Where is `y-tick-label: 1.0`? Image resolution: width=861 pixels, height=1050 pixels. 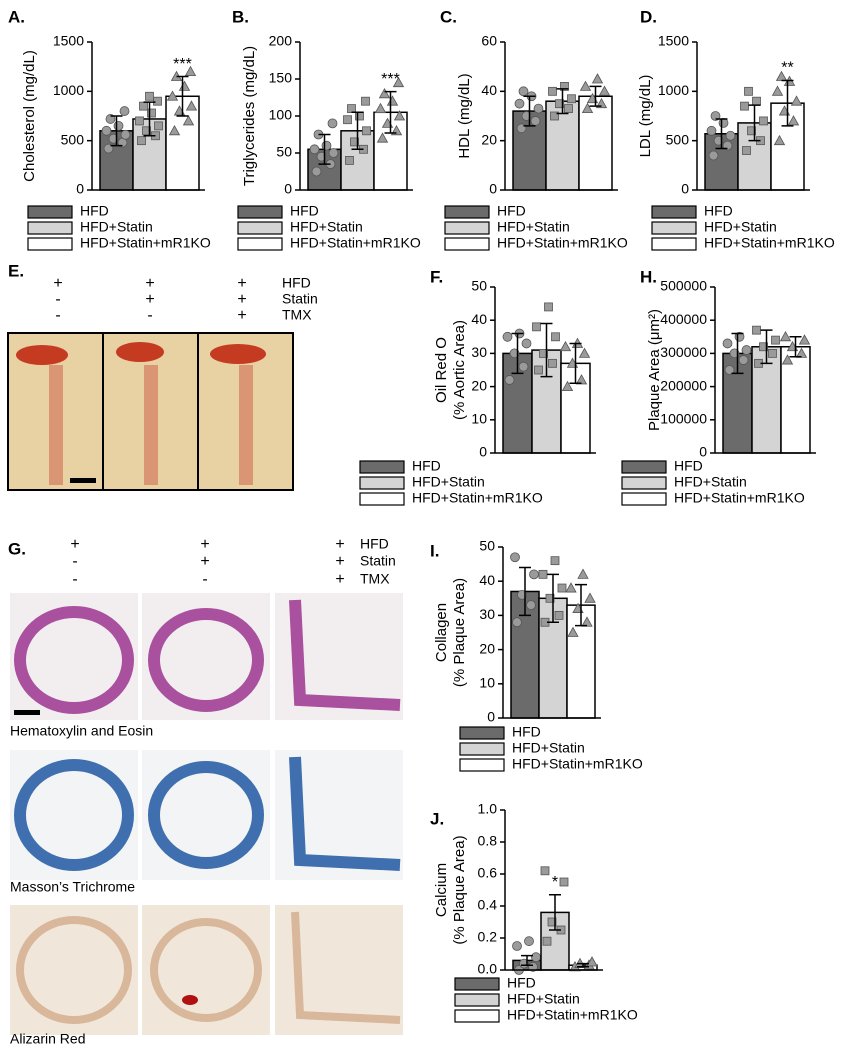
y-tick-label: 1.0 is located at coordinates (488, 809).